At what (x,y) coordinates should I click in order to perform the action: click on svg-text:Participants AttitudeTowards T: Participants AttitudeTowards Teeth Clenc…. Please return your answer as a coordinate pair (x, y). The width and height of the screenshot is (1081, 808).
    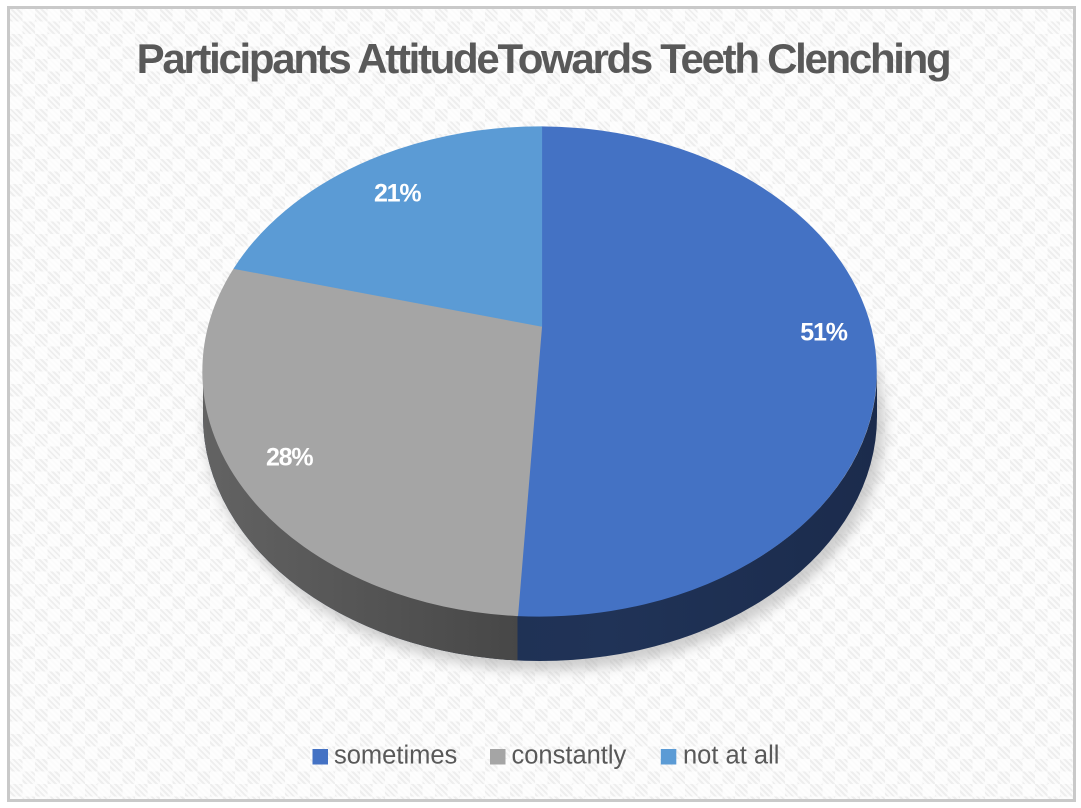
    Looking at the image, I should click on (543, 58).